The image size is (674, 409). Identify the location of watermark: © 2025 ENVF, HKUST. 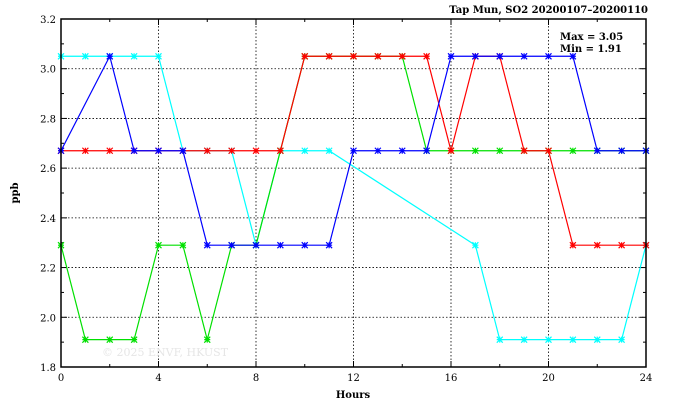
(165, 352).